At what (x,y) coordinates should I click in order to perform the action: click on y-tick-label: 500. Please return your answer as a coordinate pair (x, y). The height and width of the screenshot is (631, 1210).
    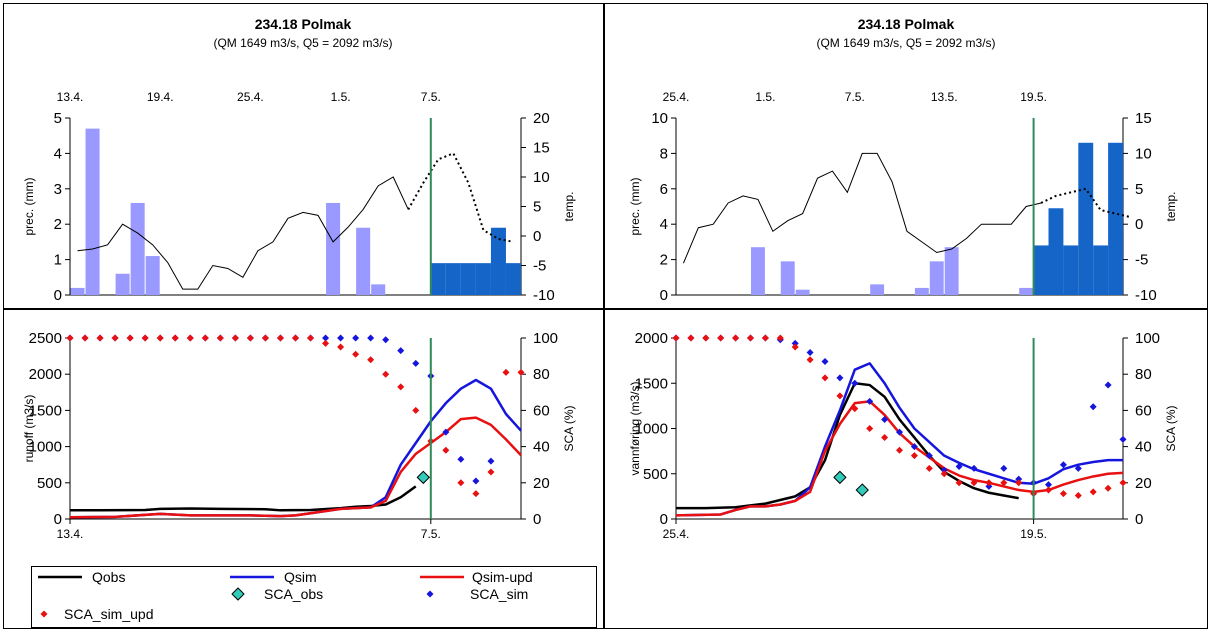
    Looking at the image, I should click on (655, 474).